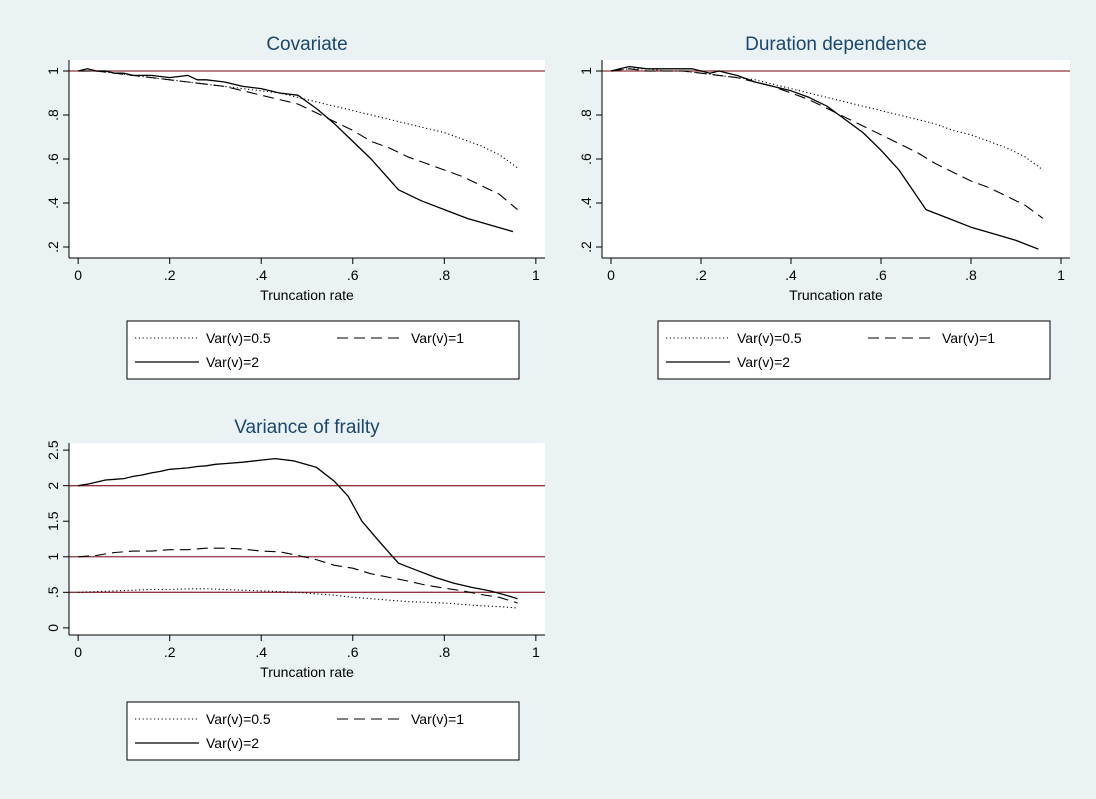 The image size is (1096, 799). Describe the element at coordinates (53, 521) in the screenshot. I see `y-tick-label: 1.5` at that location.